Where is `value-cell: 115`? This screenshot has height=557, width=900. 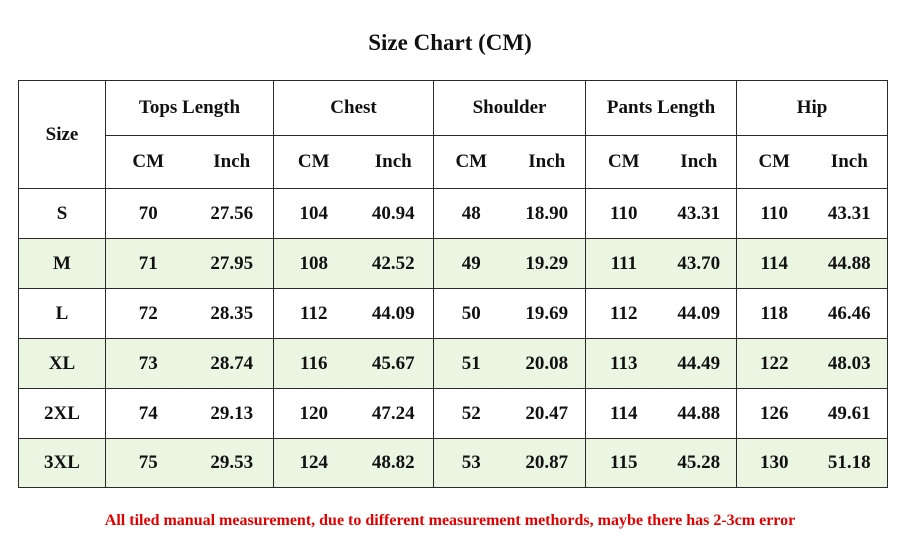 value-cell: 115 is located at coordinates (623, 463).